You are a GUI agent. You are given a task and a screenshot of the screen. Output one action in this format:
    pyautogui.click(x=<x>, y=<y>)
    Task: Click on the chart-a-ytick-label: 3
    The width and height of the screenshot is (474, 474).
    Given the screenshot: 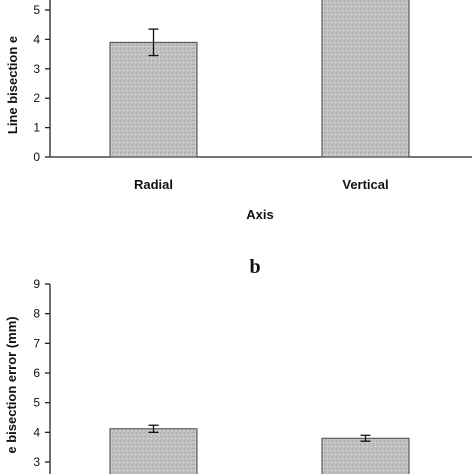 What is the action you would take?
    pyautogui.click(x=36, y=69)
    